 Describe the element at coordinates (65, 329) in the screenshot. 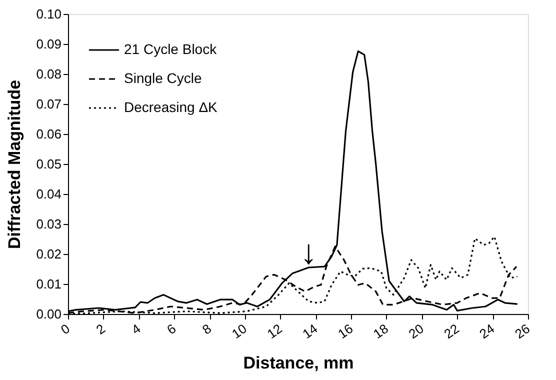

I see `x-tick-label: 0` at that location.